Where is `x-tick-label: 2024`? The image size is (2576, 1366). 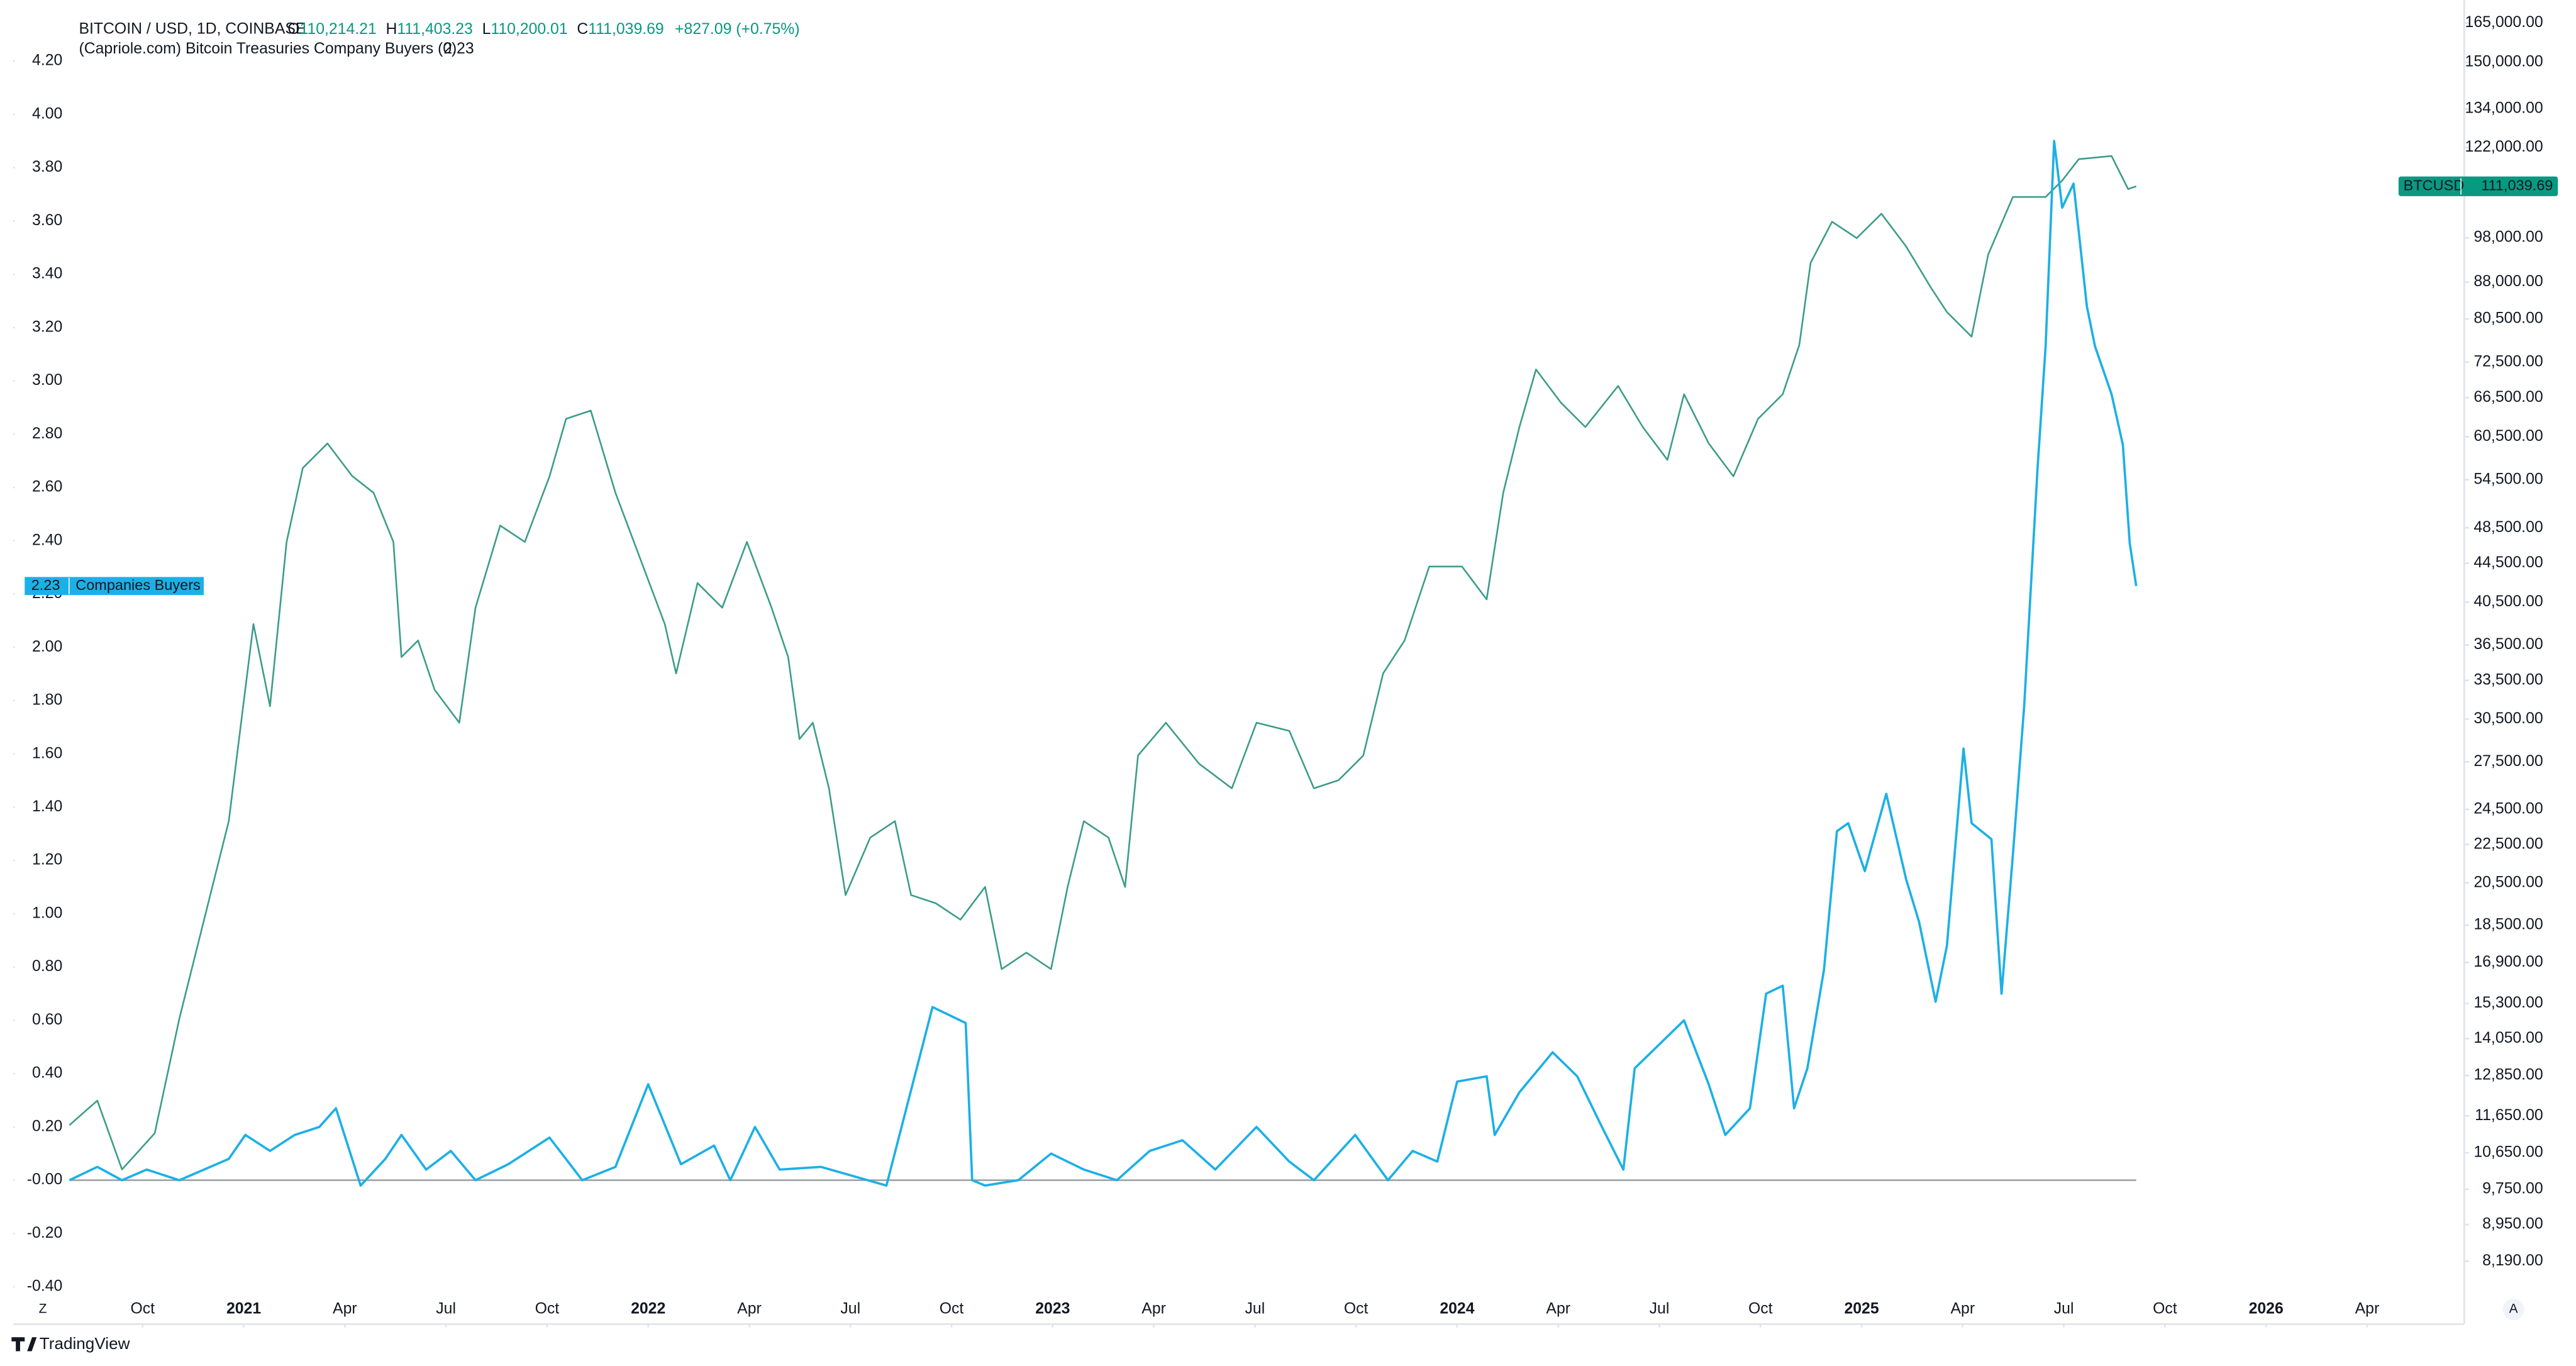 x-tick-label: 2024 is located at coordinates (1457, 1308).